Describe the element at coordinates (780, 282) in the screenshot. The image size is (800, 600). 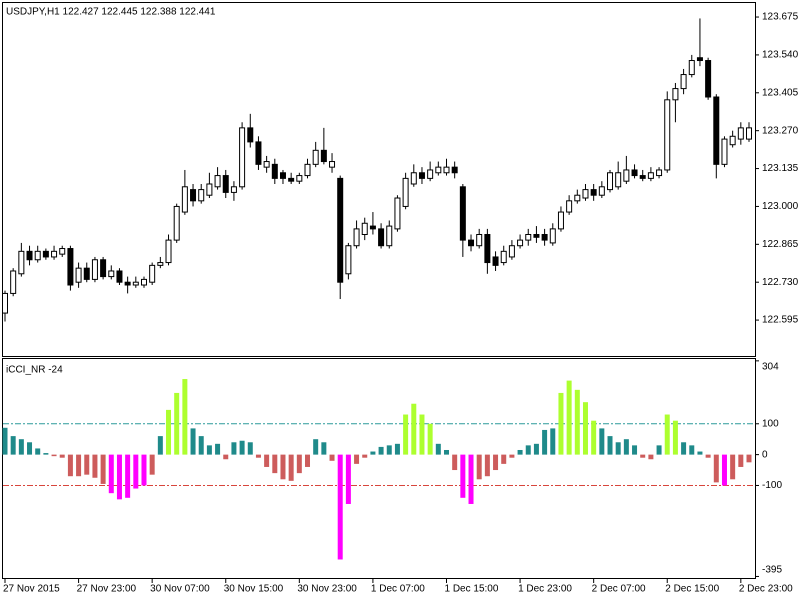
I see `y-tick-label: 122.730` at that location.